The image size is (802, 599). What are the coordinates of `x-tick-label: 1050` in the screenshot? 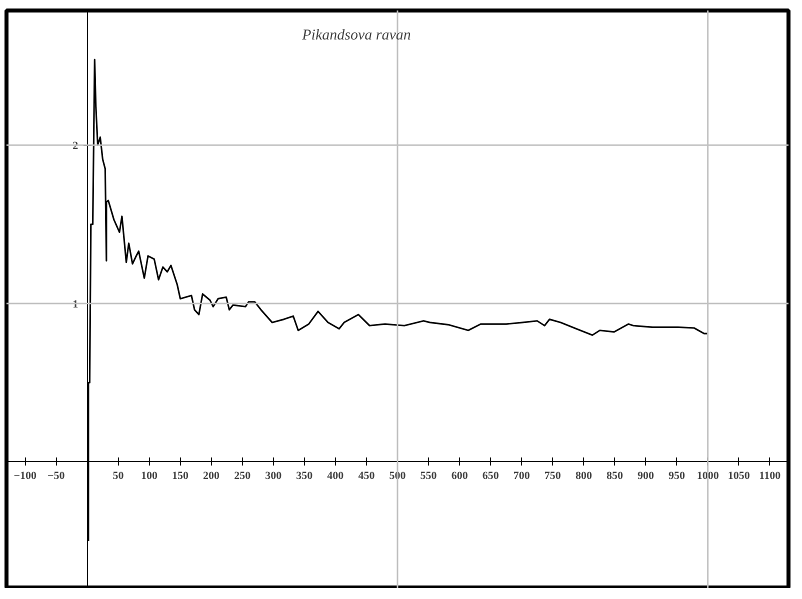 It's located at (739, 476).